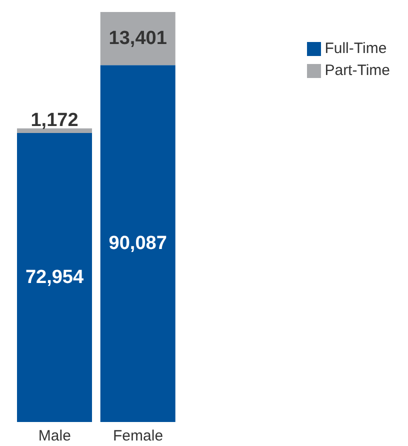 This screenshot has height=446, width=408. What do you see at coordinates (357, 70) in the screenshot?
I see `legend-label: Part-Time` at bounding box center [357, 70].